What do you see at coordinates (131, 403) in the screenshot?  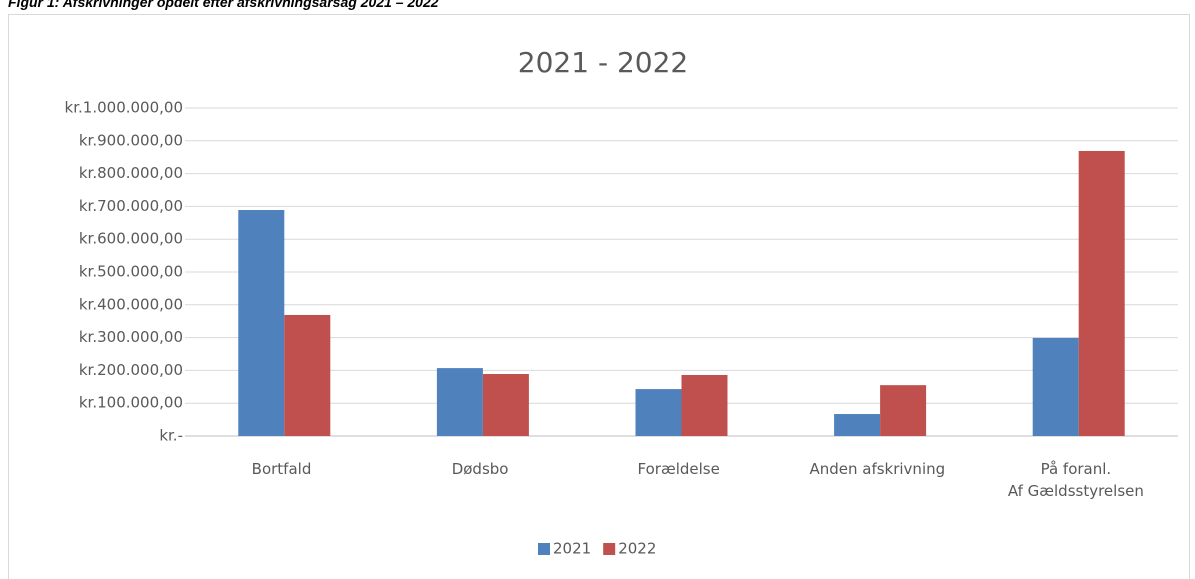 I see `y-tick-label: kr.100.000,00` at bounding box center [131, 403].